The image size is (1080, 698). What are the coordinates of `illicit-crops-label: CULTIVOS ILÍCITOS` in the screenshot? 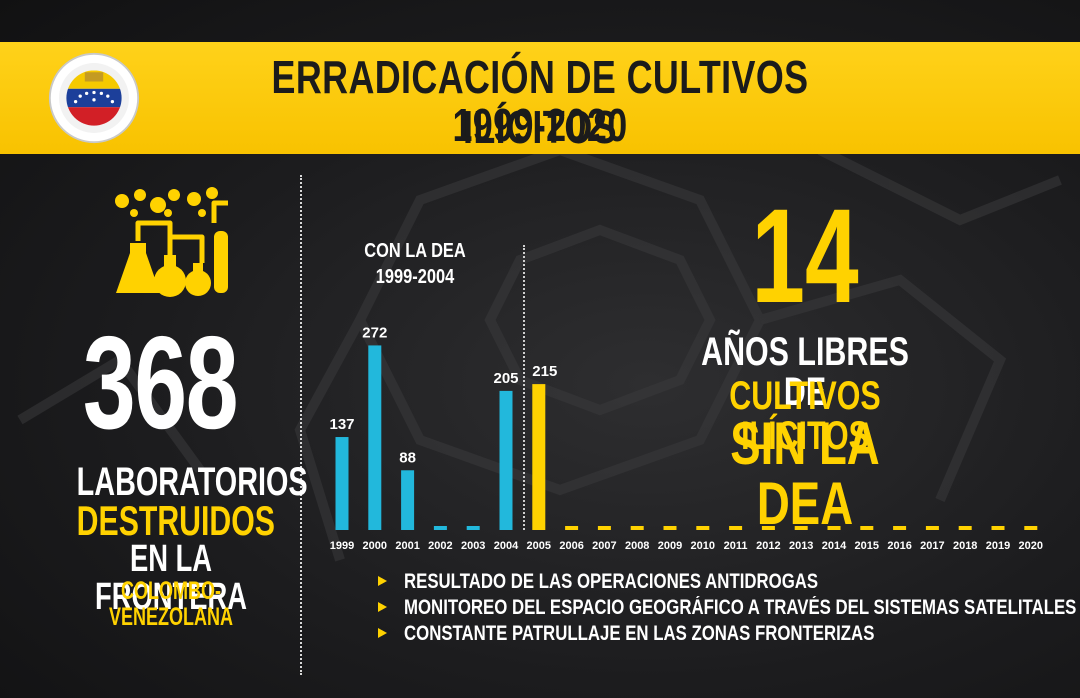 It's located at (805, 416).